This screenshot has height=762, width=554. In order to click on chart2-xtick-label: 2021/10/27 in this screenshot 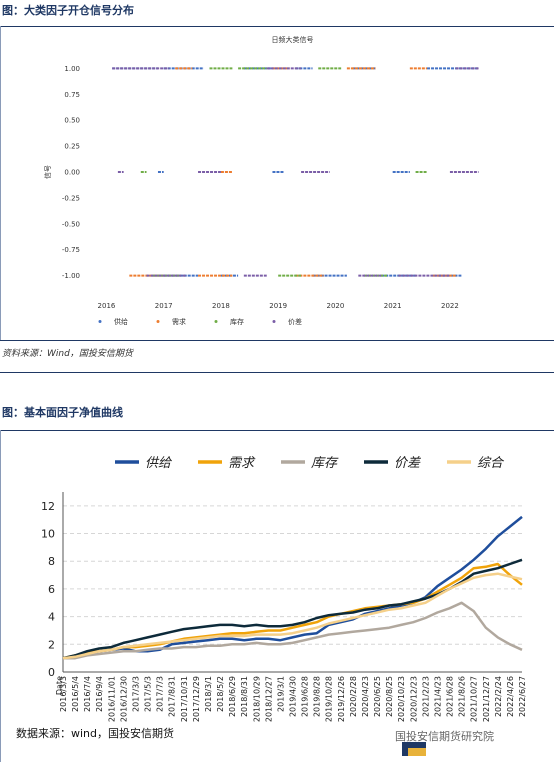, I will do `click(474, 699)`.